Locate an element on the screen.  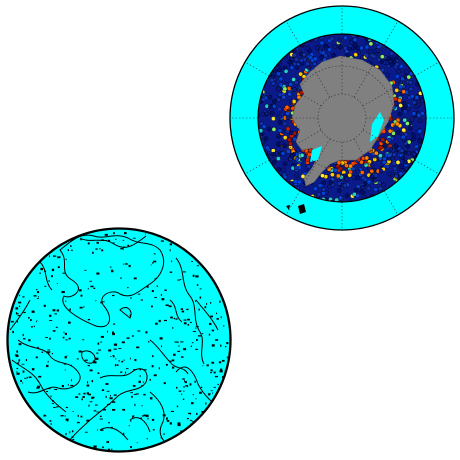
ice-shelf is located at coordinates (377, 127).